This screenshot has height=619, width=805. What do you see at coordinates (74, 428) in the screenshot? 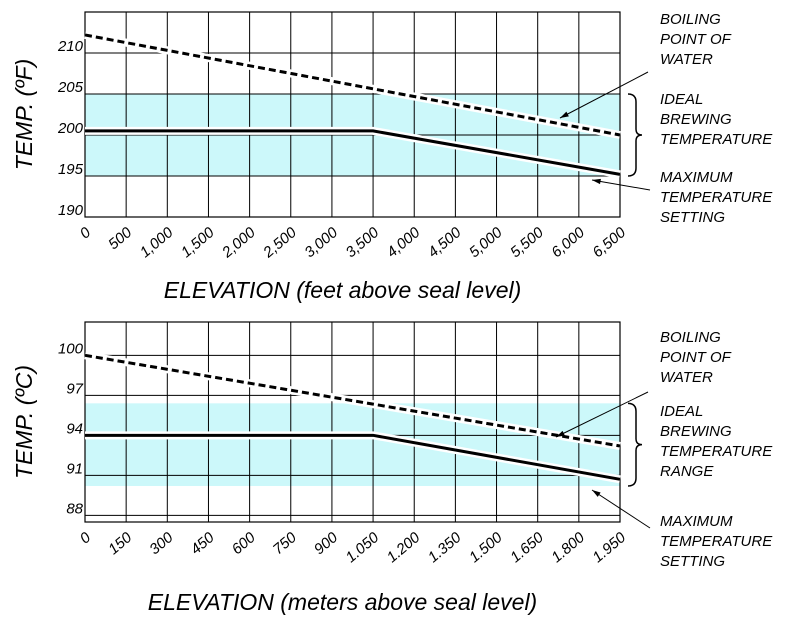
I see `y-tick-label: 94` at bounding box center [74, 428].